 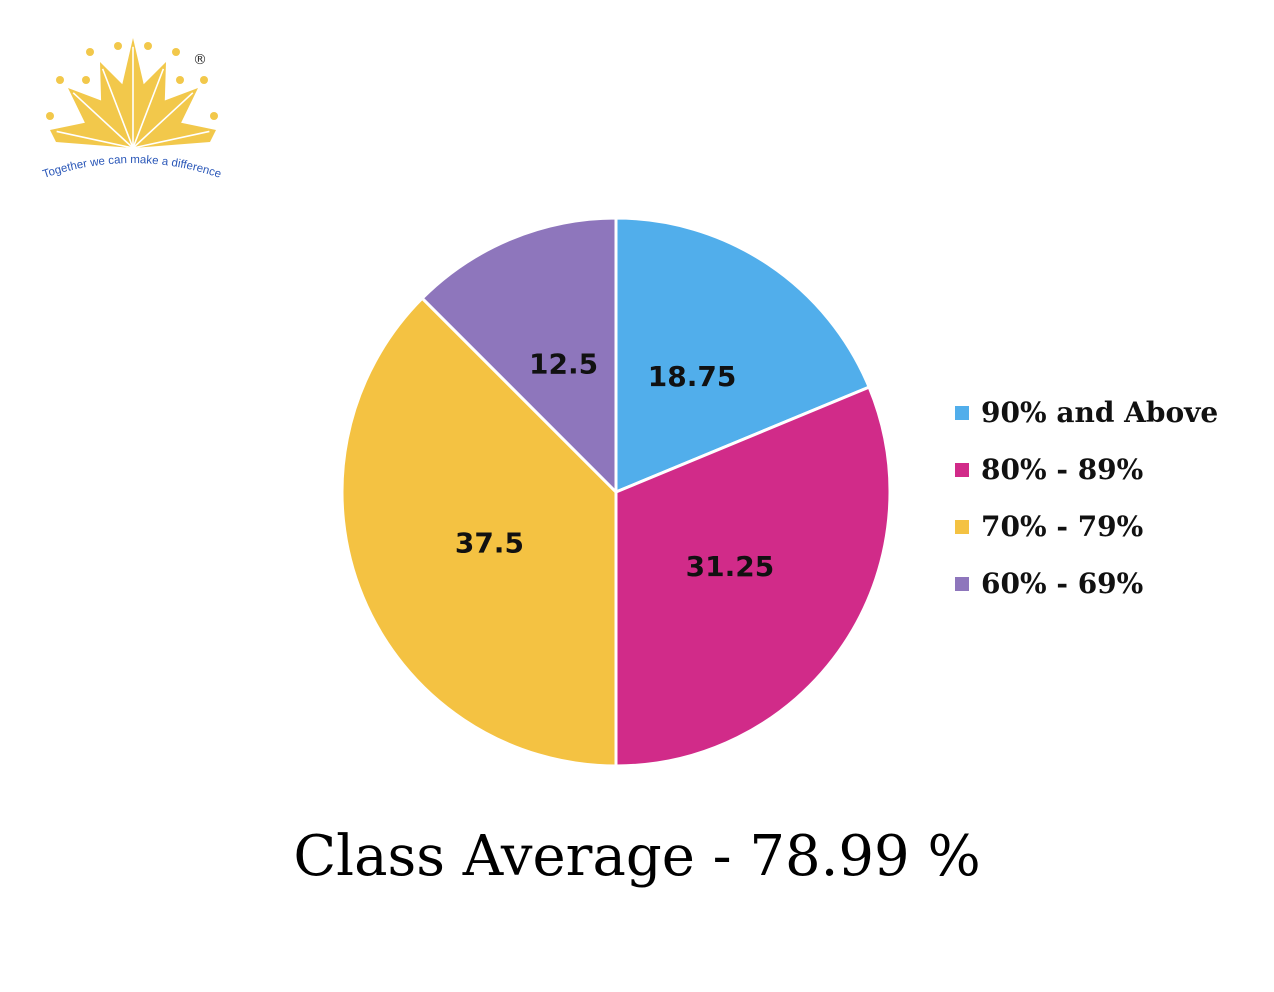 I want to click on legend-label: 90% and Above, so click(x=1100, y=412).